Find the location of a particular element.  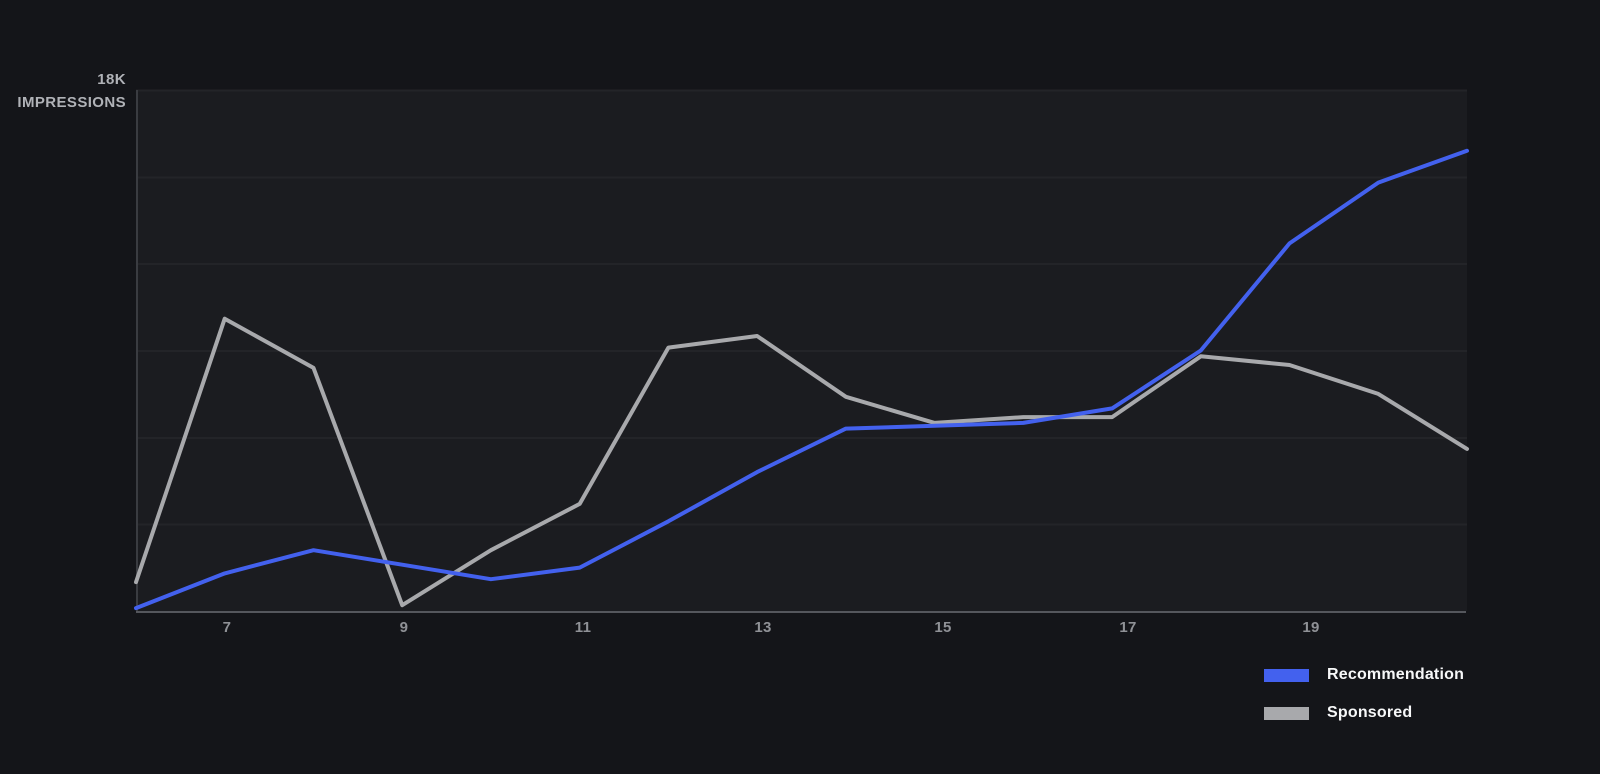

x-axis-tick-11: 11 is located at coordinates (583, 627).